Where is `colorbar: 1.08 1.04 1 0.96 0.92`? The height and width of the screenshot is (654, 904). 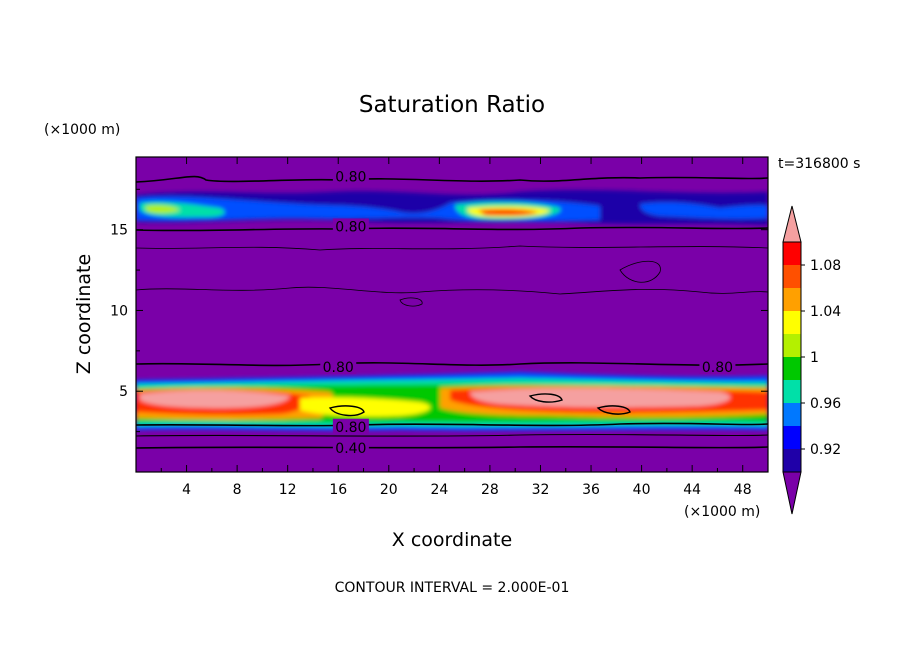 colorbar: 1.08 1.04 1 0.96 0.92 is located at coordinates (811, 360).